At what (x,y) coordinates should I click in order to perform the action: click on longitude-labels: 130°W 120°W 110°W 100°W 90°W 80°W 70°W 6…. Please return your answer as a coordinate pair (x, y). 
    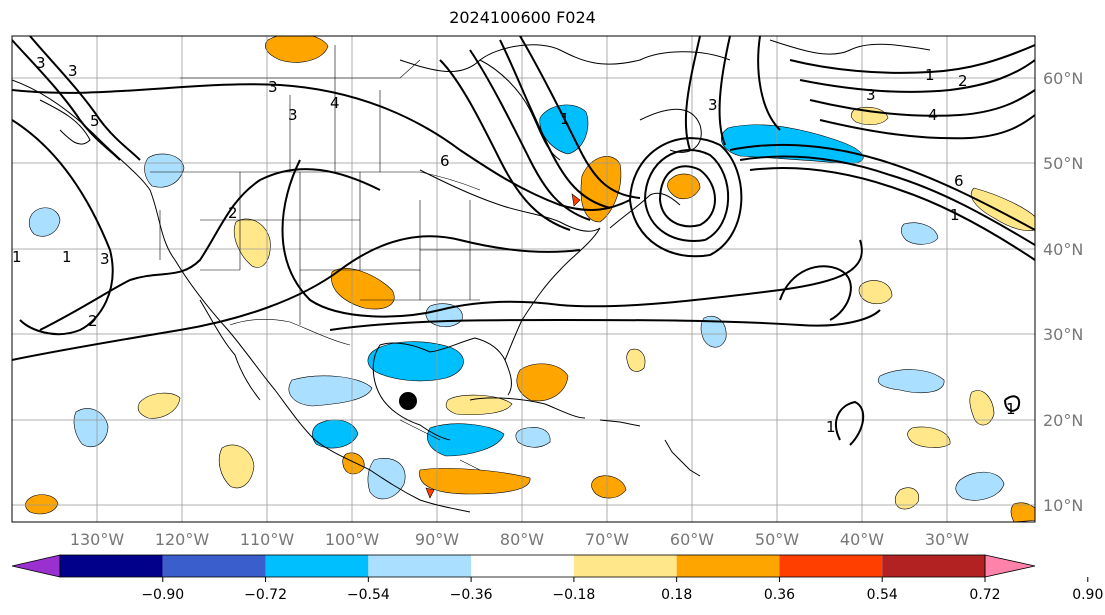
    Looking at the image, I should click on (519, 539).